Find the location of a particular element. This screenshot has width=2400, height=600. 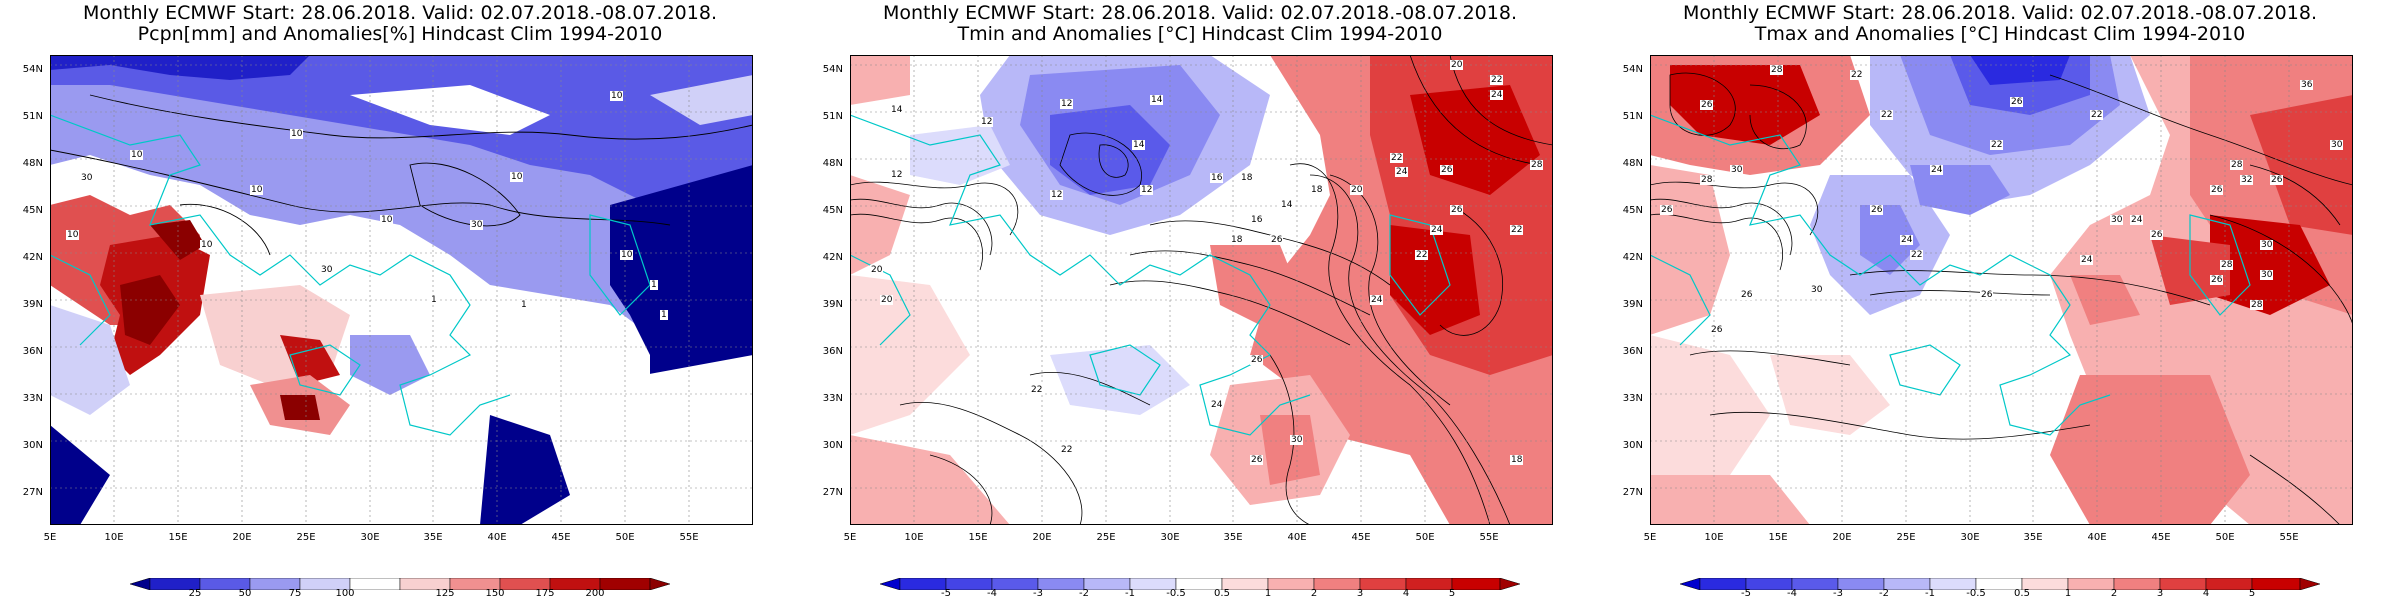

colorbar-label: 2 is located at coordinates (2114, 593).